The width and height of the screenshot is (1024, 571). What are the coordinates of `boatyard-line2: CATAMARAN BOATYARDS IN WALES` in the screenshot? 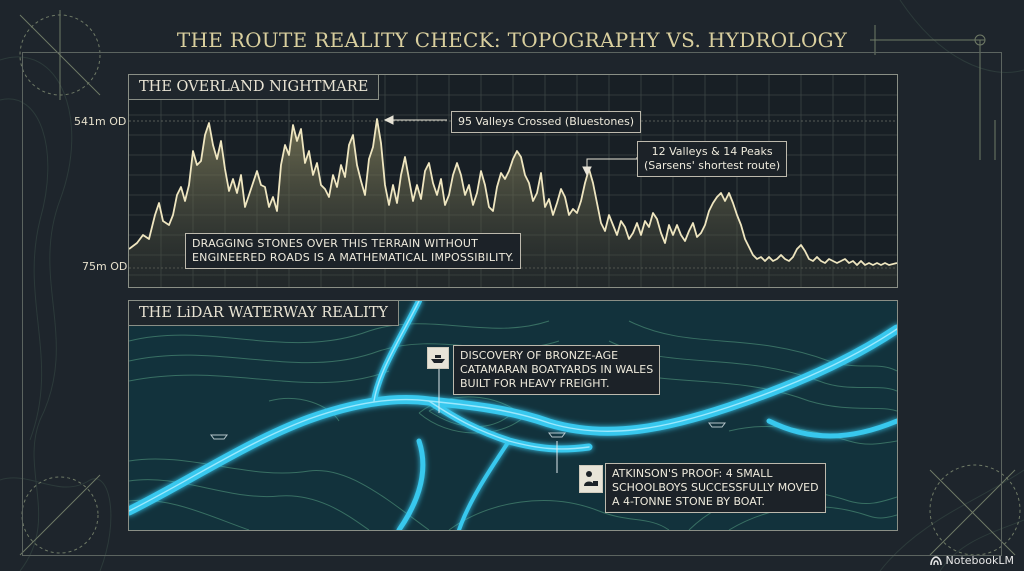 It's located at (557, 369).